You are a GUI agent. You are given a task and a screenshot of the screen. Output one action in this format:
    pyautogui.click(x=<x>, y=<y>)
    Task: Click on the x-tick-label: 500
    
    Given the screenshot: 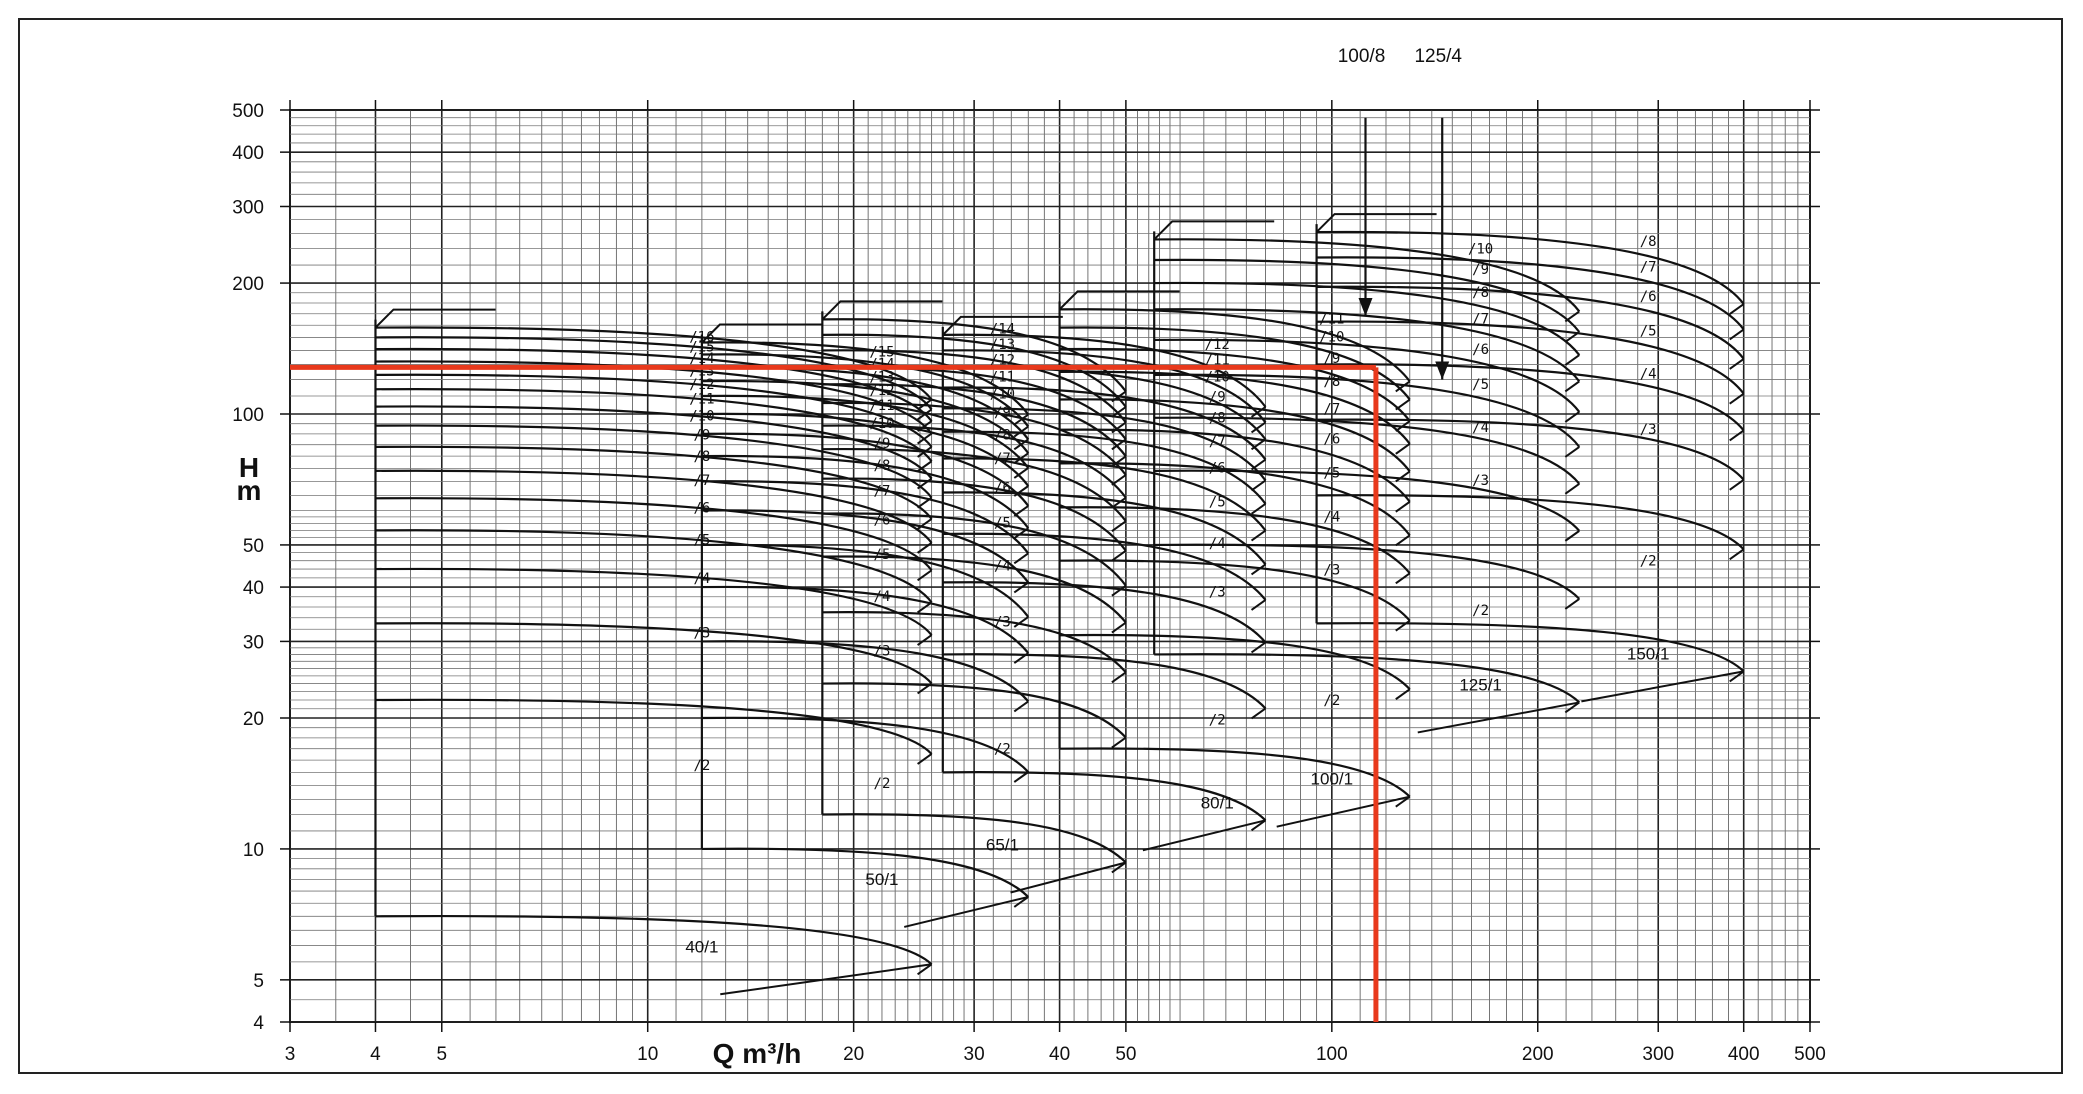 What is the action you would take?
    pyautogui.click(x=1810, y=1054)
    